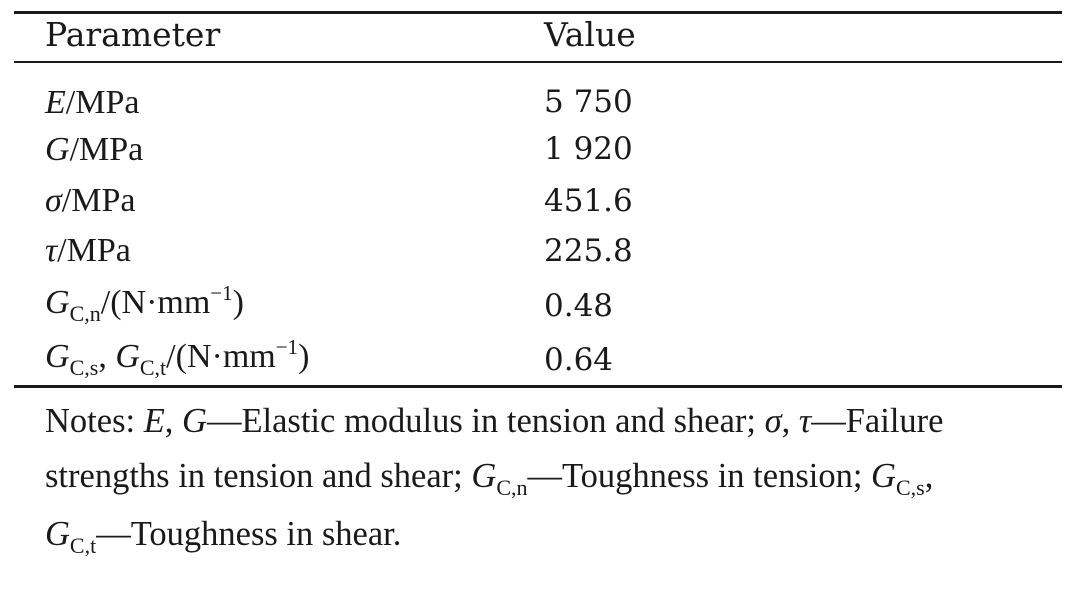  What do you see at coordinates (538, 12) in the screenshot?
I see `table-top-rule` at bounding box center [538, 12].